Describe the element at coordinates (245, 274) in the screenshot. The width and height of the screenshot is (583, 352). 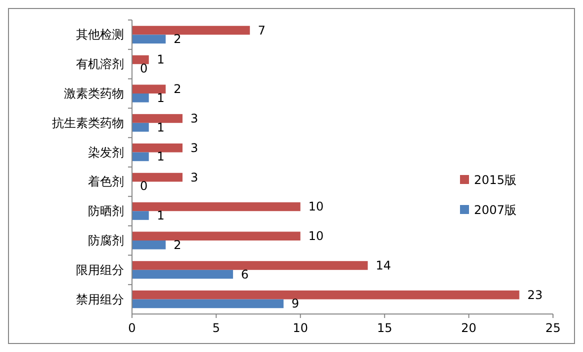
I see `data-label: 6` at that location.